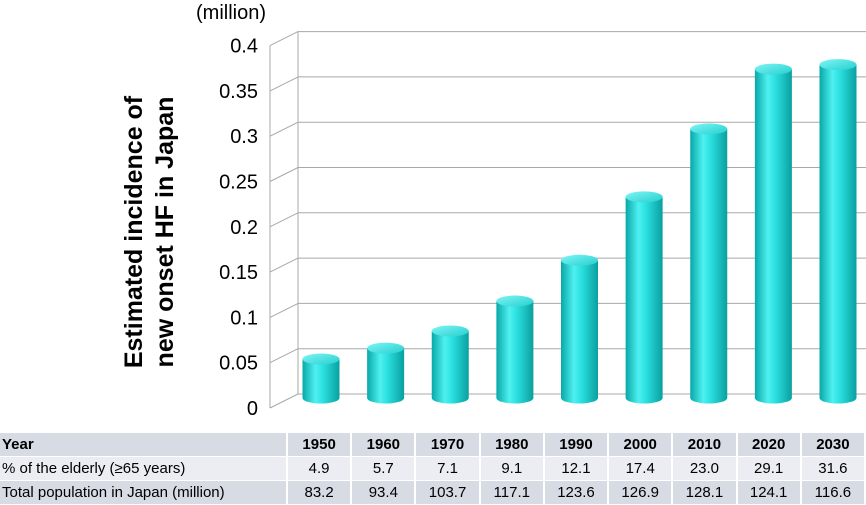 This screenshot has height=505, width=866. I want to click on y-tick-label: 0.4, so click(244, 47).